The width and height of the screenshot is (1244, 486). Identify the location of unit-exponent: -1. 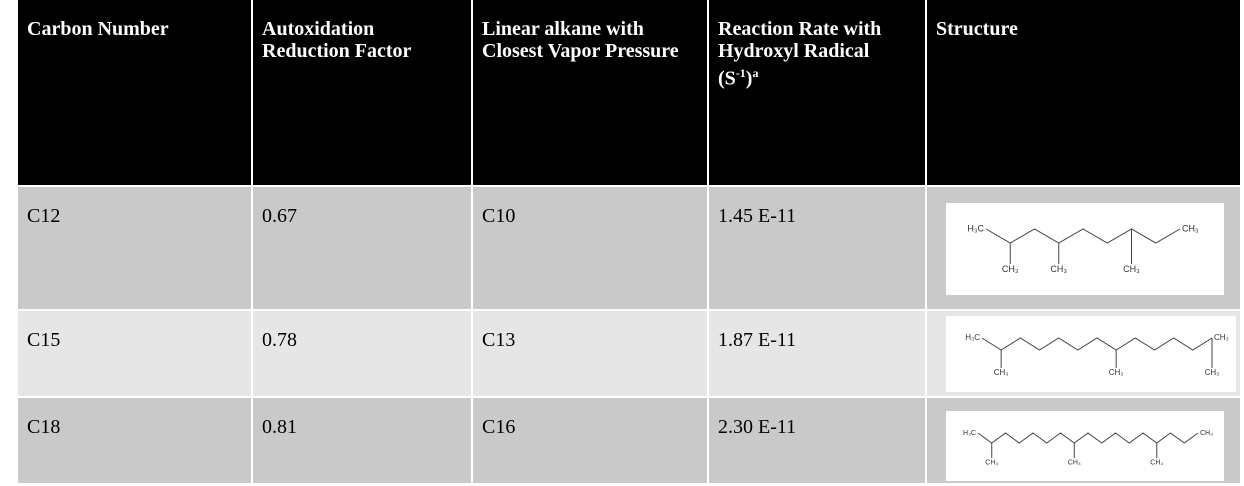
(740, 73).